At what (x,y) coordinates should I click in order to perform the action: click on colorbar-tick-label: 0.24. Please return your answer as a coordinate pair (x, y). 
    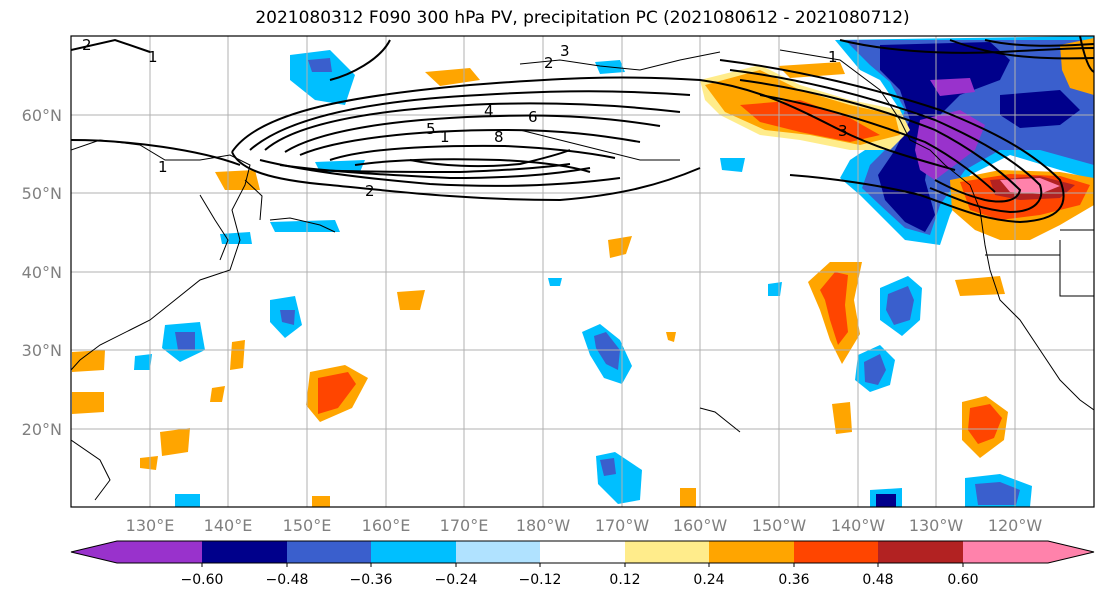
    Looking at the image, I should click on (708, 580).